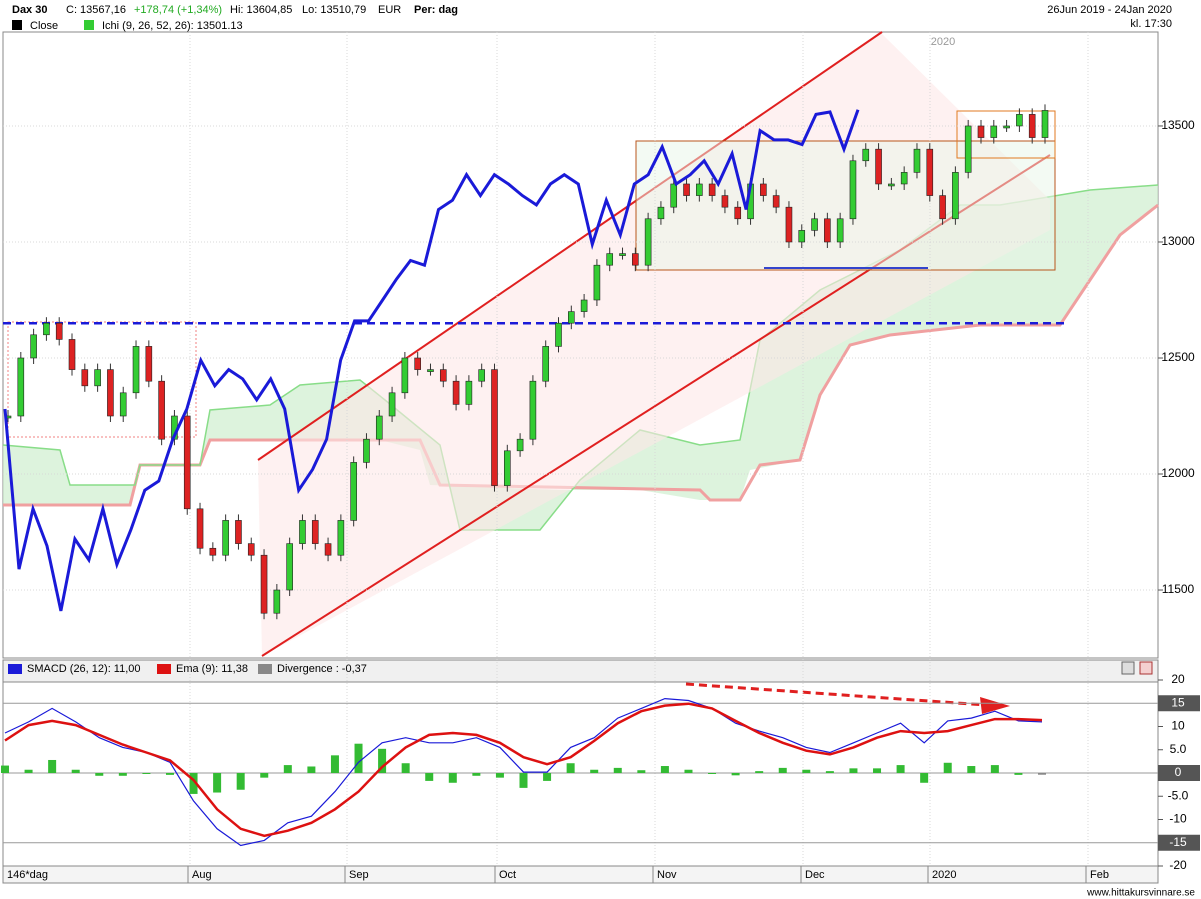 The height and width of the screenshot is (899, 1201). What do you see at coordinates (334, 10) in the screenshot?
I see `low: Lo: 13510,79` at bounding box center [334, 10].